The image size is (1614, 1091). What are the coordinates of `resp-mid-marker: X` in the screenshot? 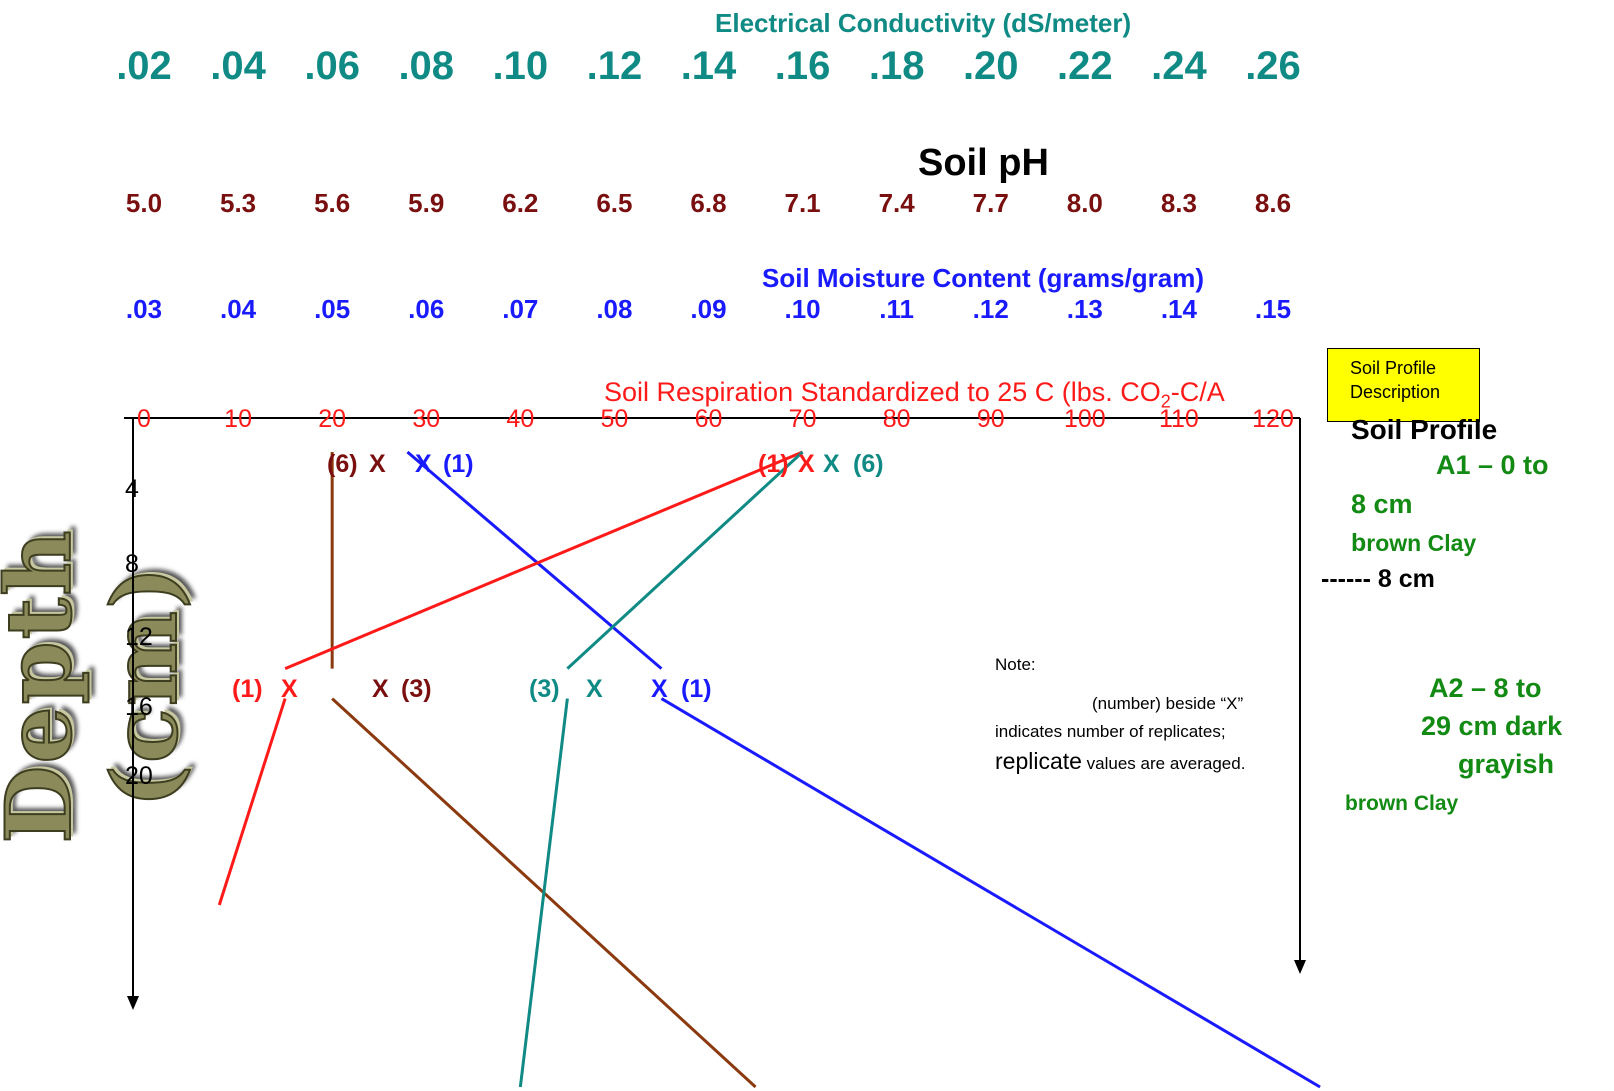 It's located at (289, 689).